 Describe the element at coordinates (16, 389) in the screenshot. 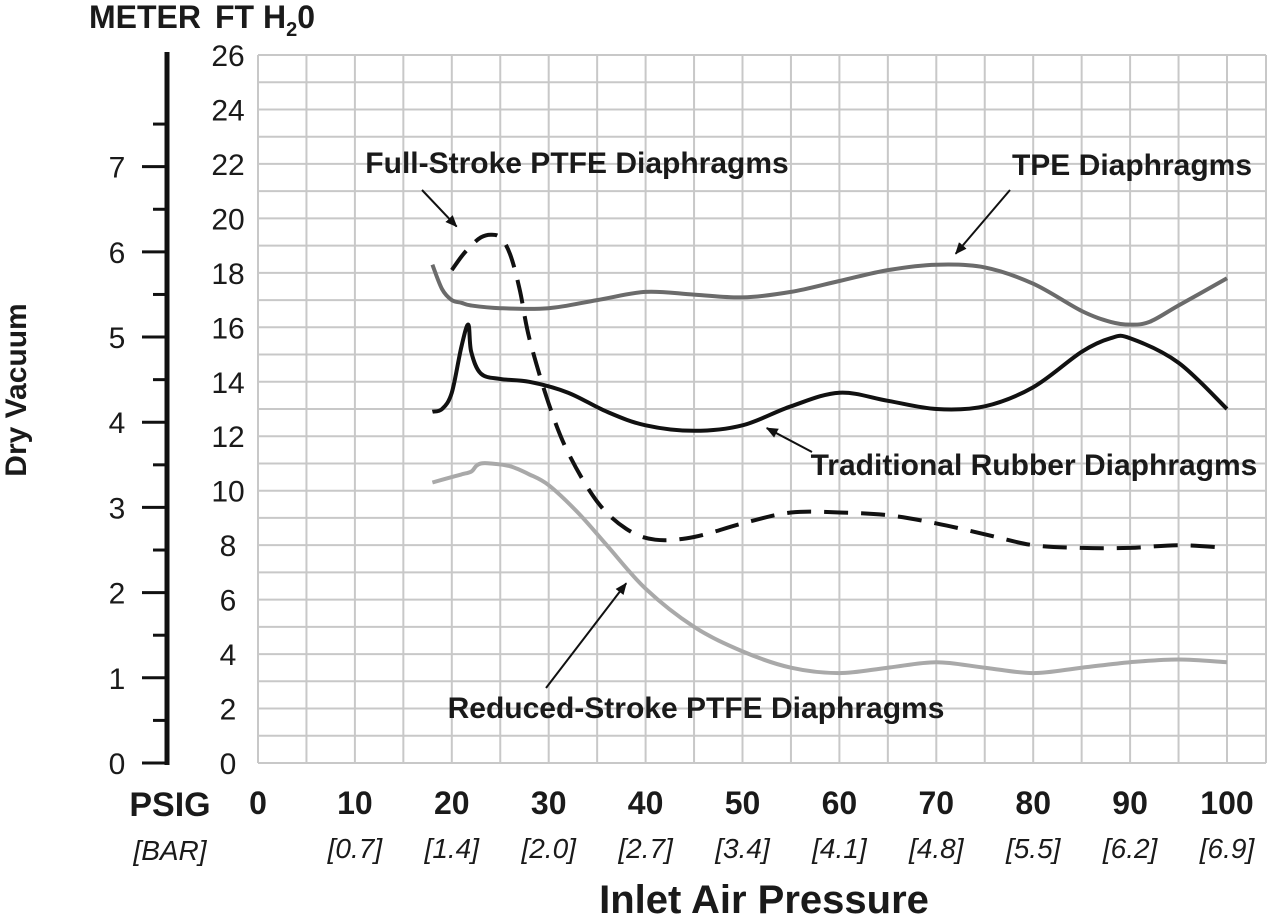

I see `y-axis-title: Dry Vacuum` at that location.